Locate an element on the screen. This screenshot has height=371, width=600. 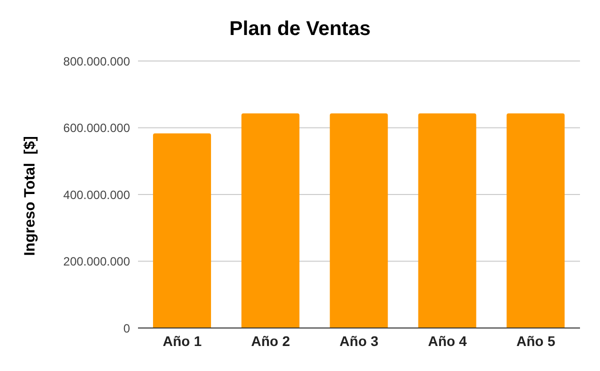
y-tick-label: 800.000.000 is located at coordinates (96, 61).